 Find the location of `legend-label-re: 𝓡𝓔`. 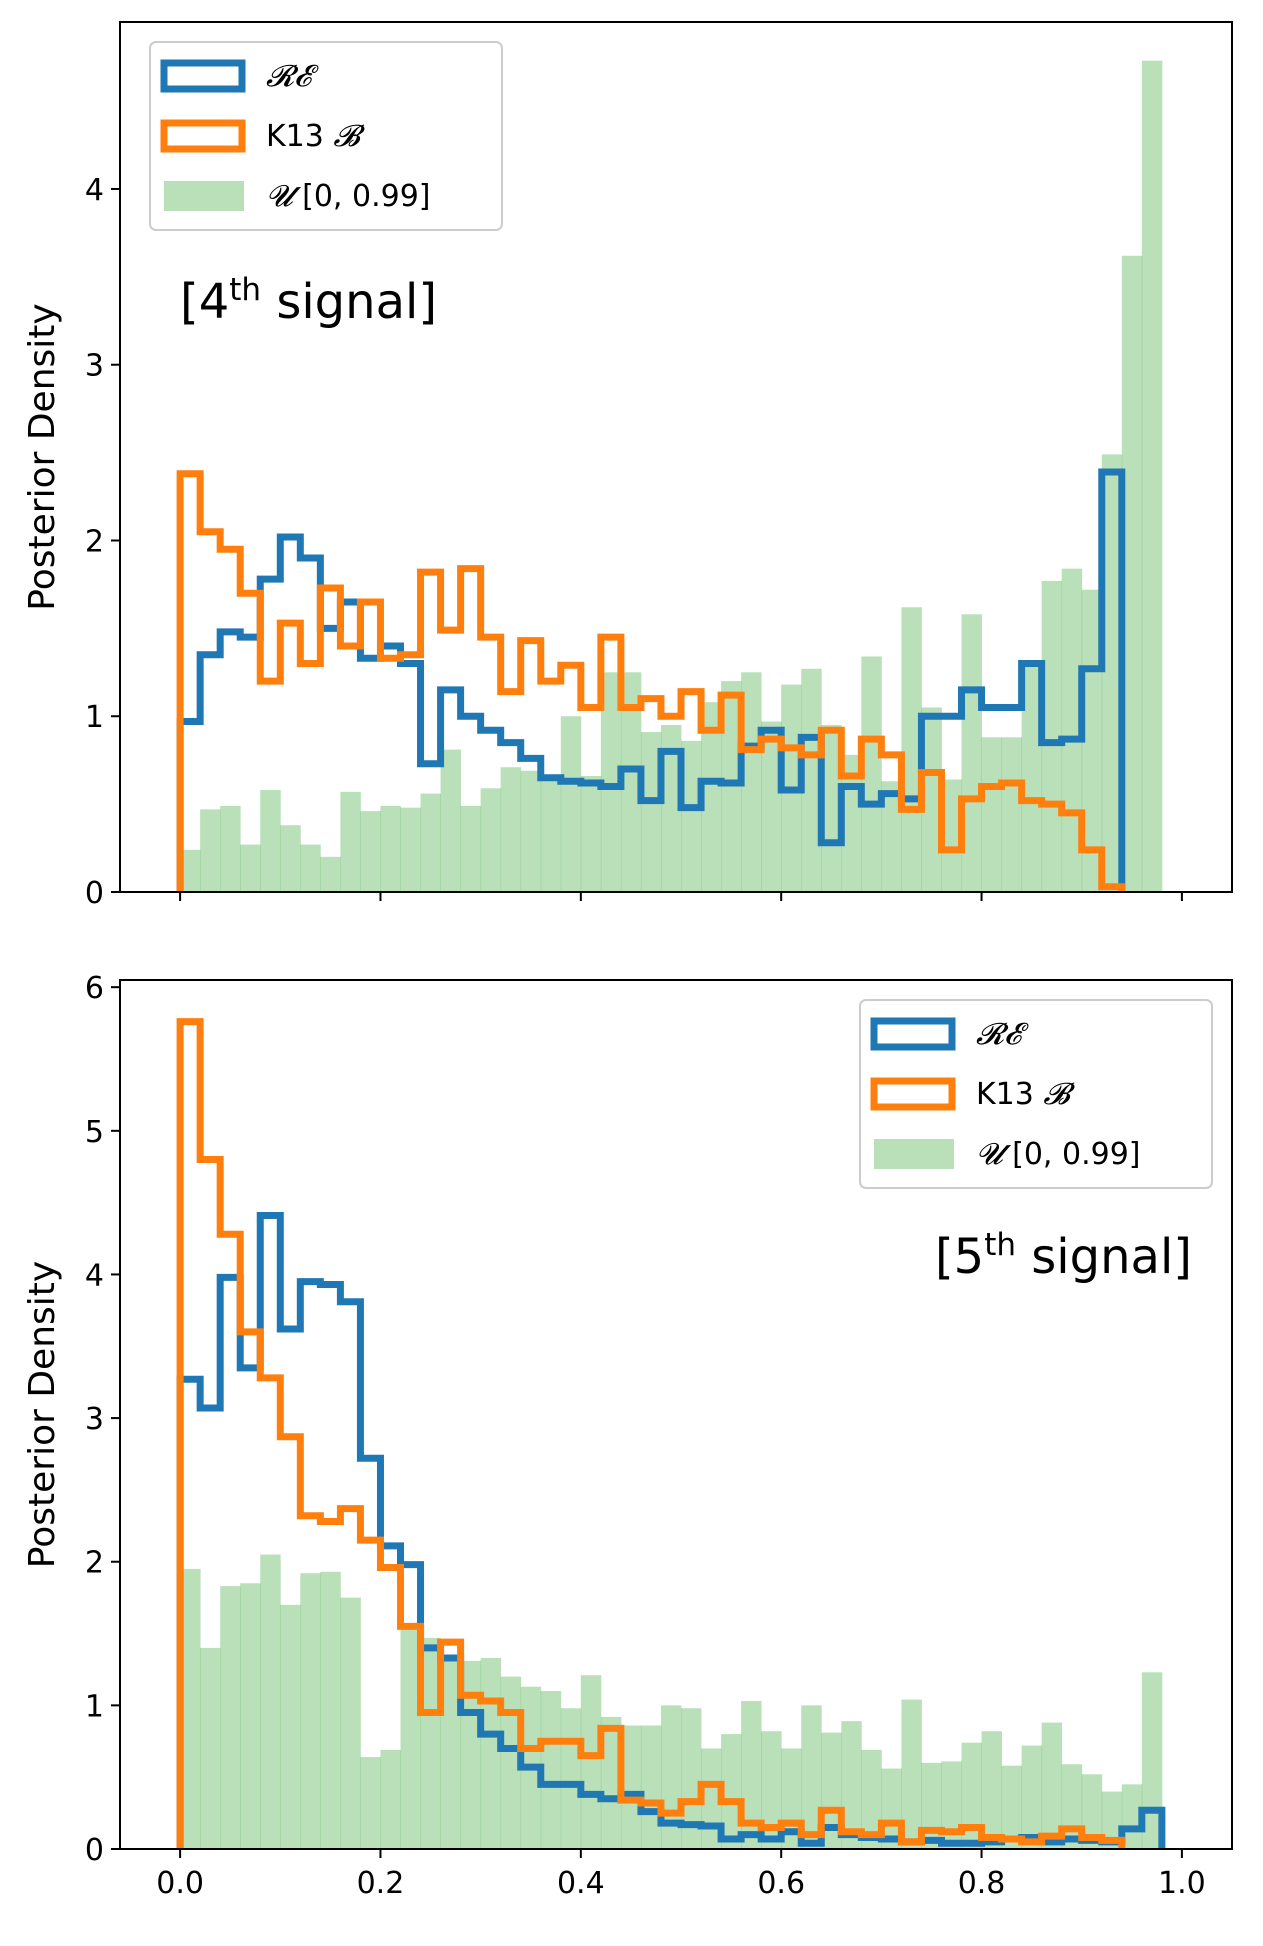

legend-label-re: 𝓡𝓔 is located at coordinates (292, 76).